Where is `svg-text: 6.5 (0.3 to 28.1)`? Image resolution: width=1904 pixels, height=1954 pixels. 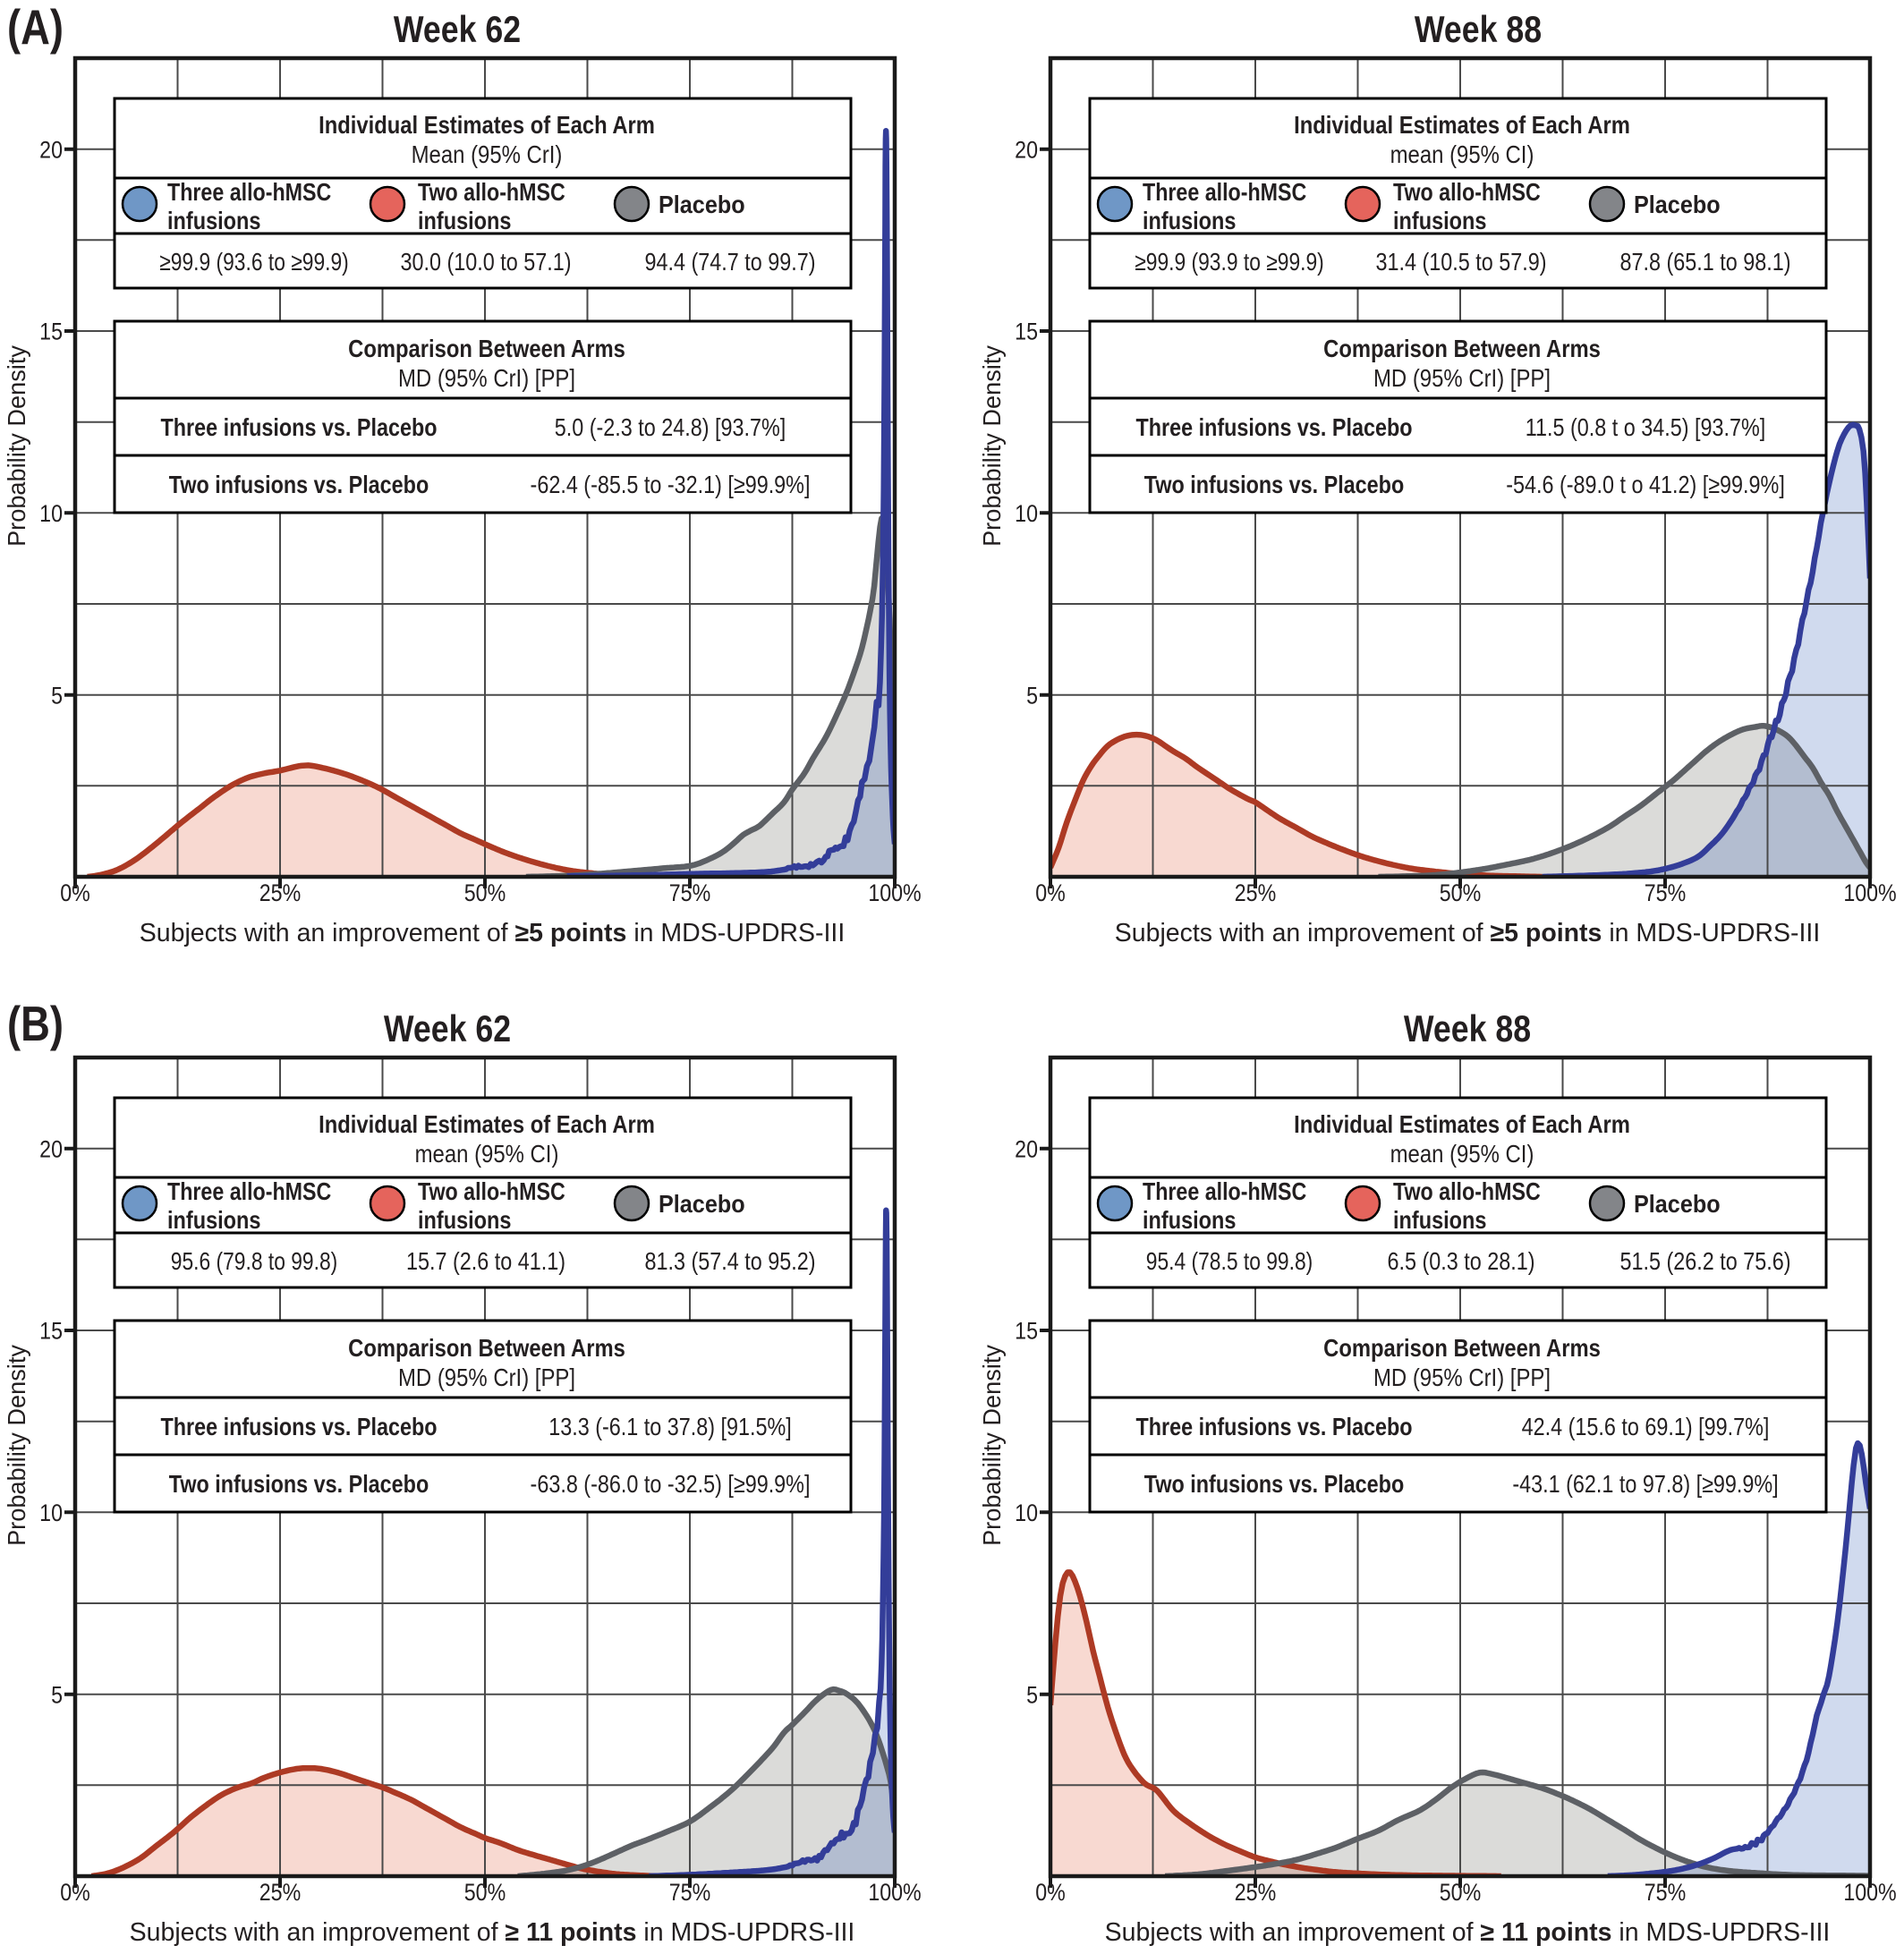
svg-text: 6.5 (0.3 to 28.1) is located at coordinates (1460, 1261).